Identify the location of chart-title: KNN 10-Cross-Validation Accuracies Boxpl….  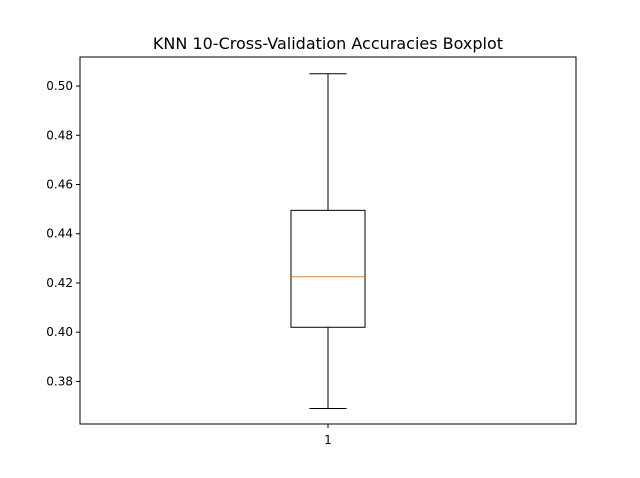
(328, 43).